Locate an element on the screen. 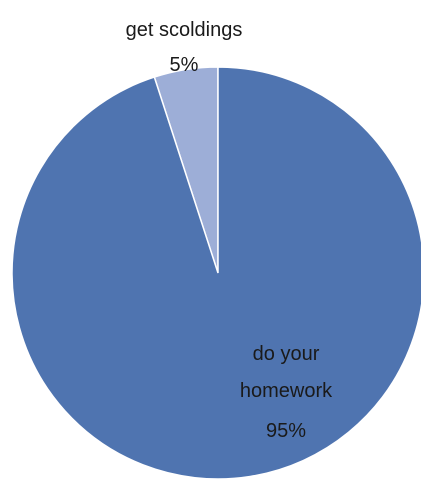  slice-label-get-scoldings: get scoldings is located at coordinates (184, 30).